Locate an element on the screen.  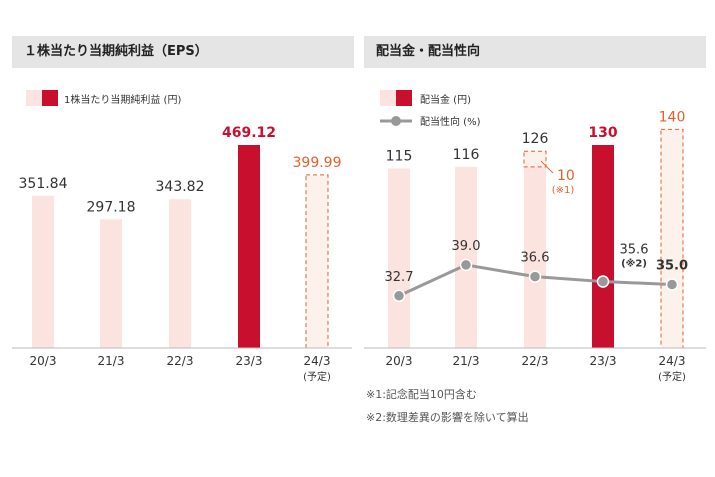
payout-note-label: (※2) is located at coordinates (634, 264).